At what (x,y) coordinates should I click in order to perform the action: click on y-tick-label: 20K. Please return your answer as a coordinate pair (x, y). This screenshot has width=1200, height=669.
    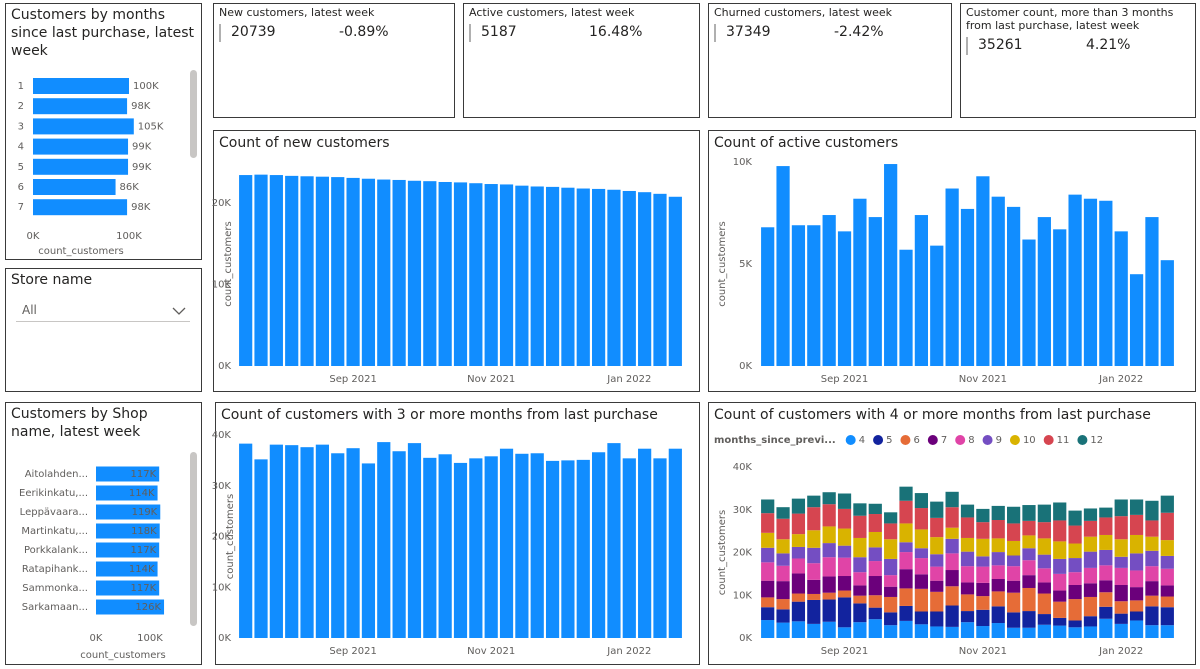
    Looking at the image, I should click on (743, 553).